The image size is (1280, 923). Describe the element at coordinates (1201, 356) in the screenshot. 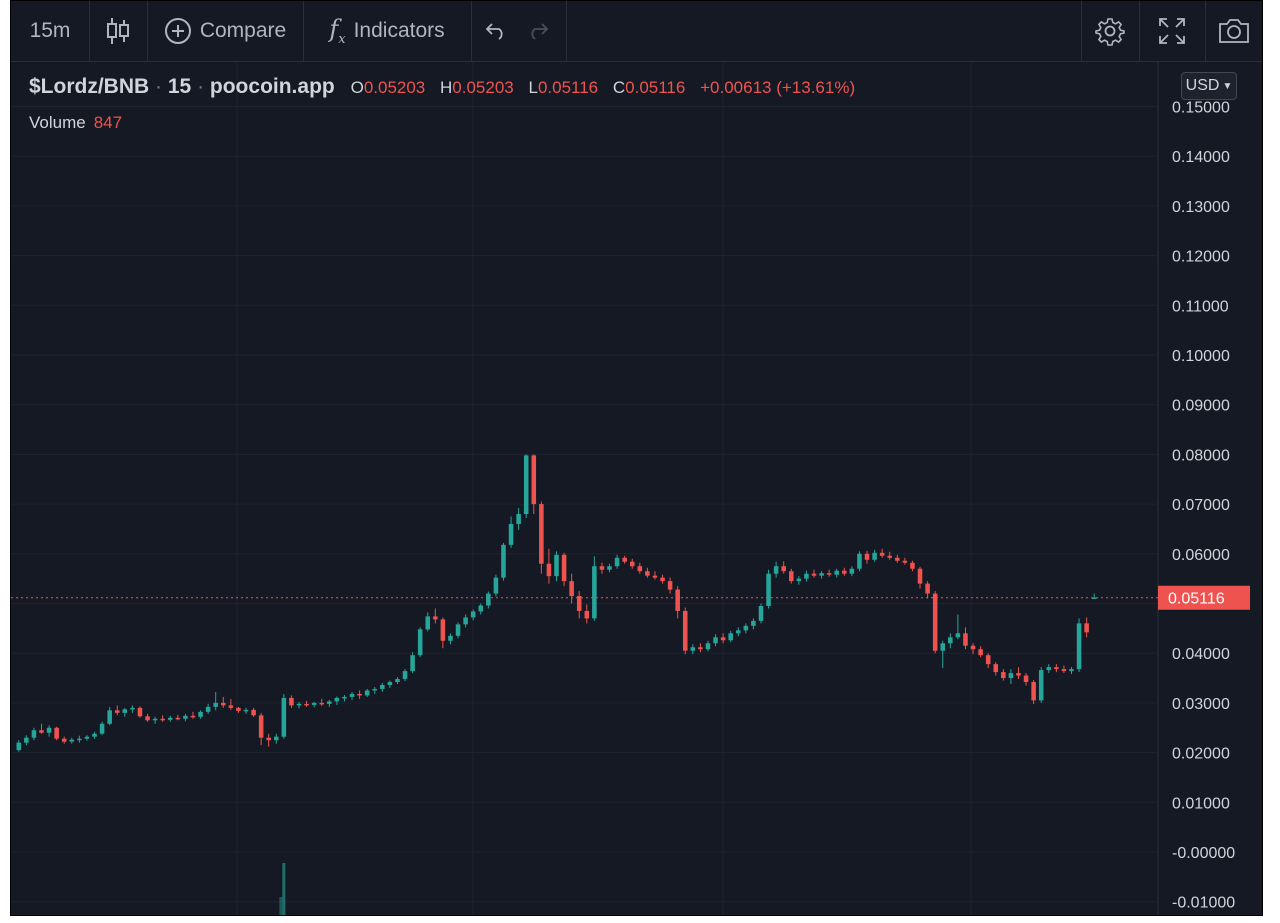

I see `price-tick-label: 0.10000` at that location.